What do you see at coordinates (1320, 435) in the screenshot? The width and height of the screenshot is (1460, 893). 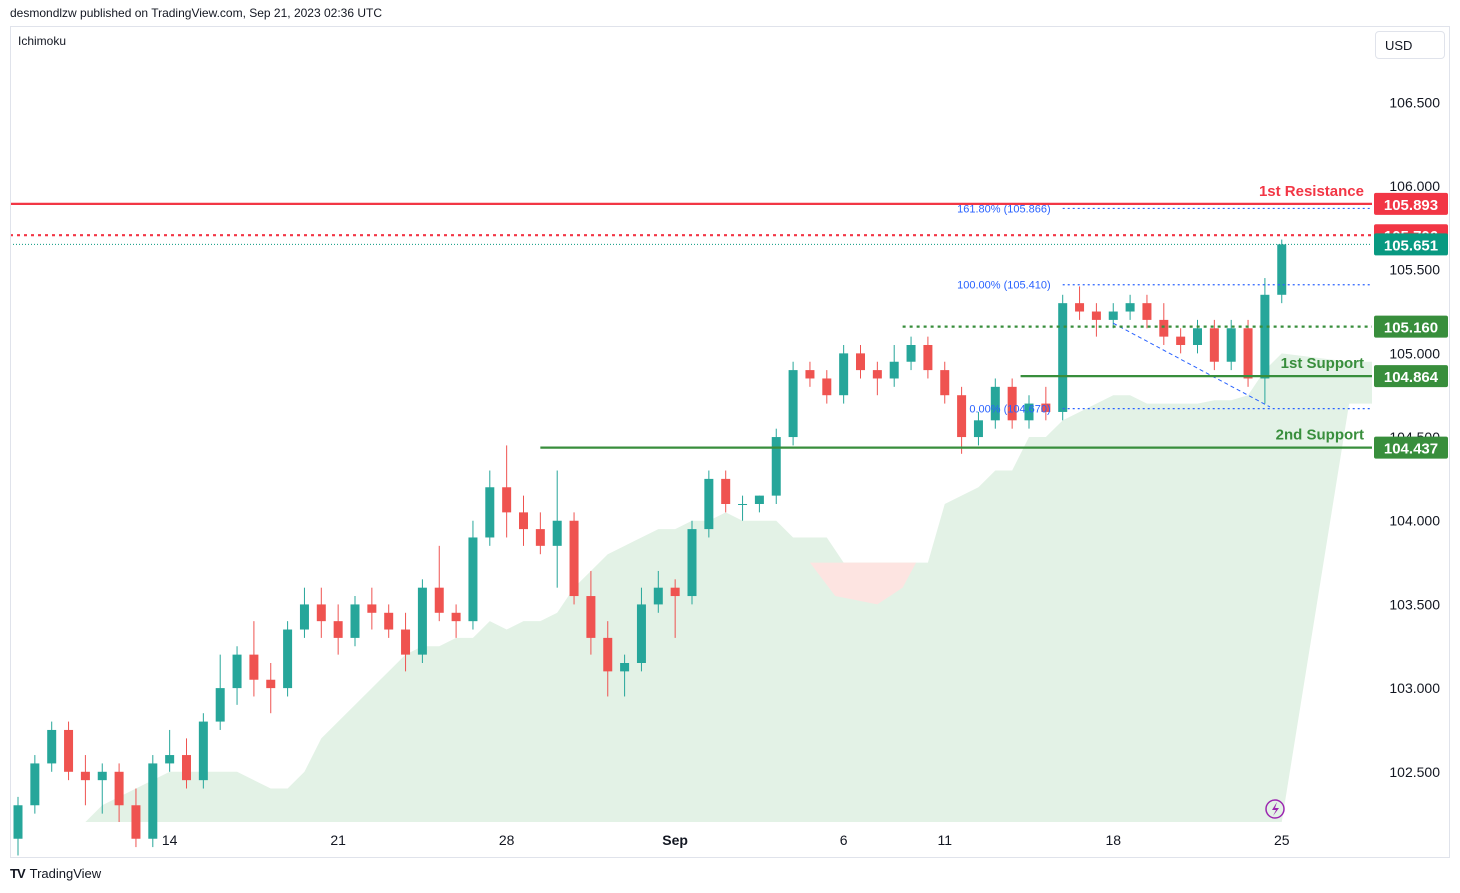 I see `price-level-name: 2nd Support` at bounding box center [1320, 435].